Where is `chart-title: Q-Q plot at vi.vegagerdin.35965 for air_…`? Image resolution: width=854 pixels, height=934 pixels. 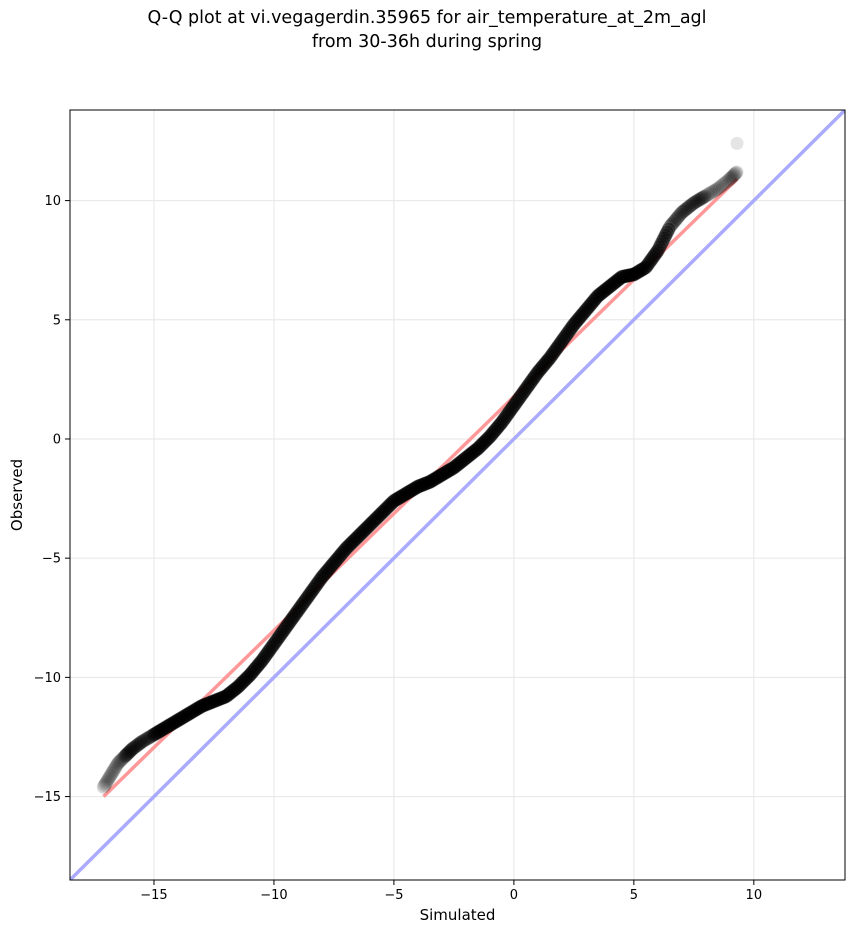 chart-title: Q-Q plot at vi.vegagerdin.35965 for air_… is located at coordinates (427, 18).